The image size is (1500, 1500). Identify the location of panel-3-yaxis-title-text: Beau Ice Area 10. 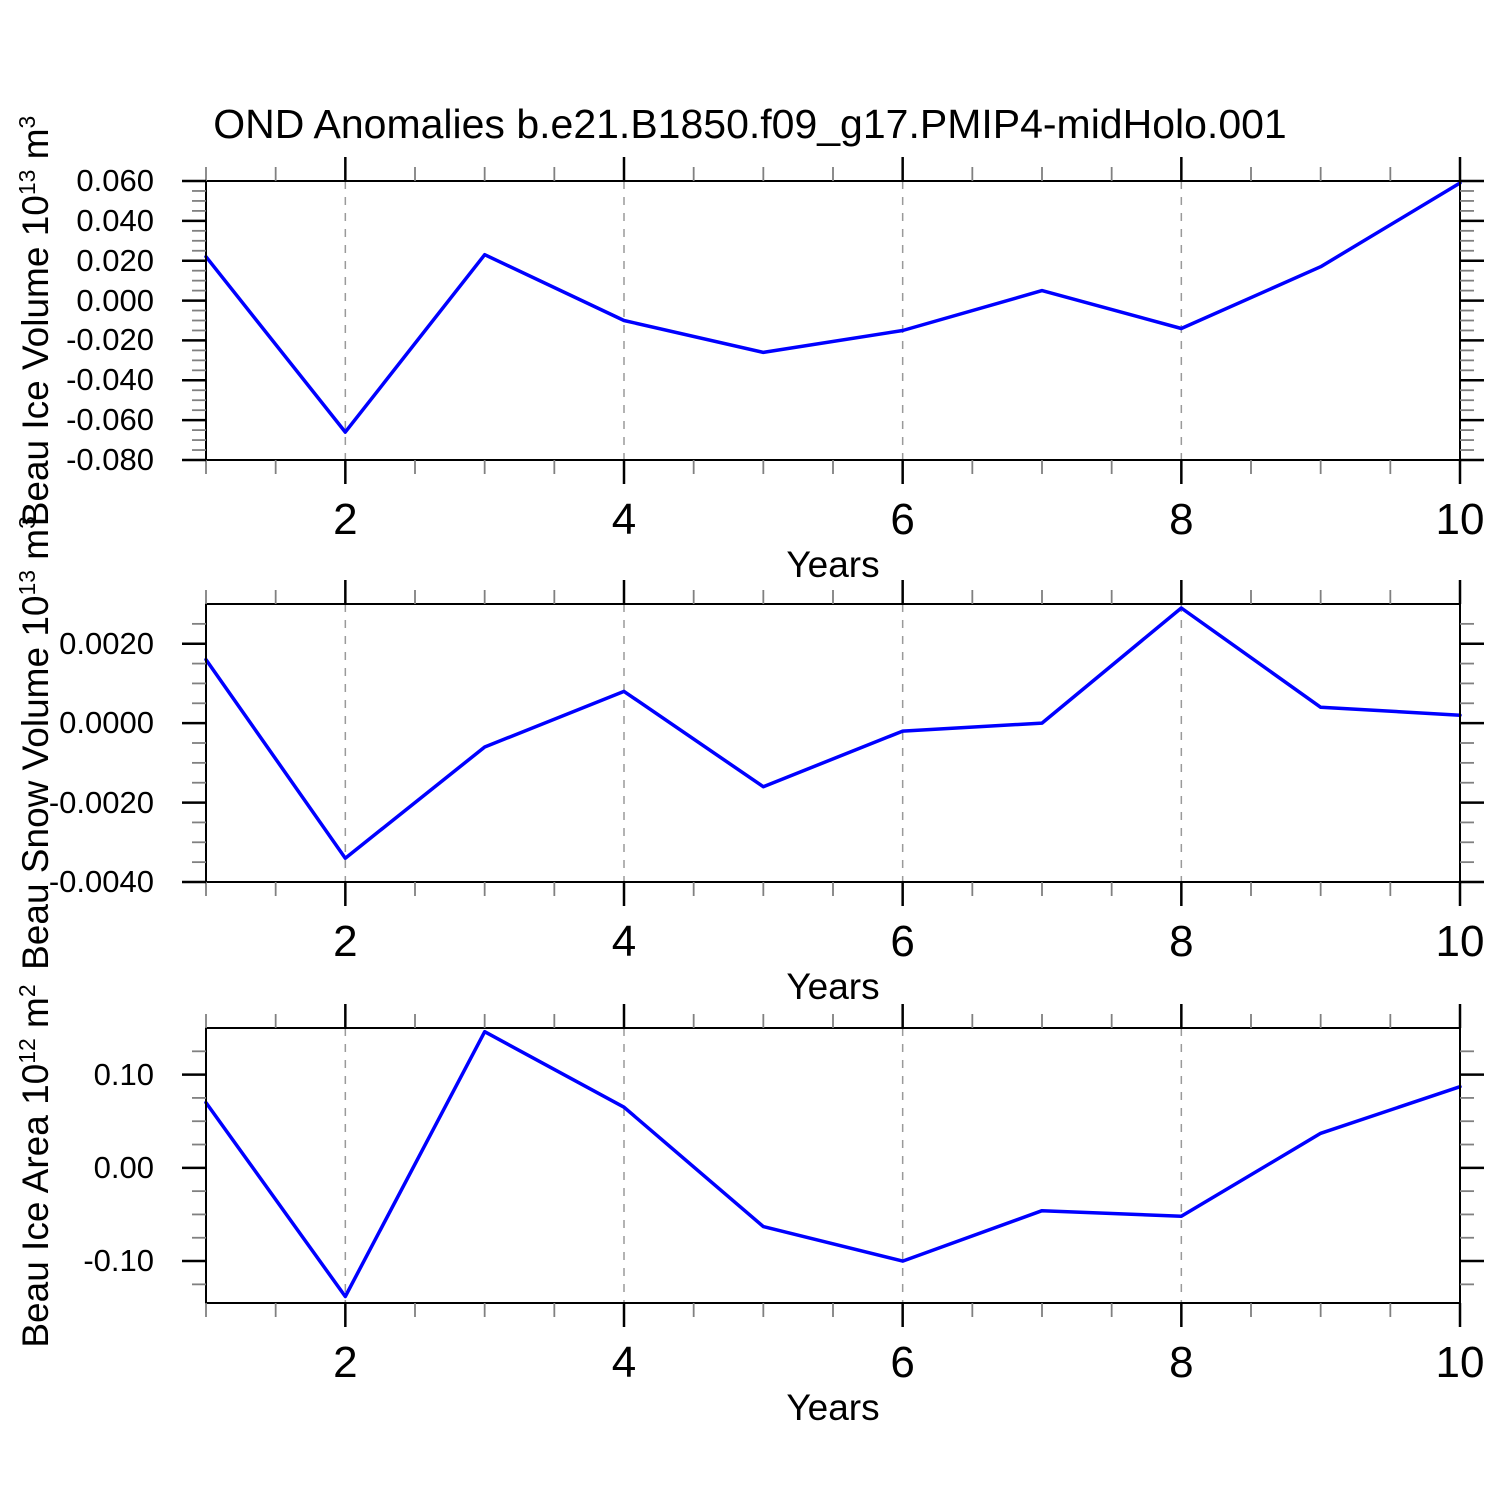
(35, 1205).